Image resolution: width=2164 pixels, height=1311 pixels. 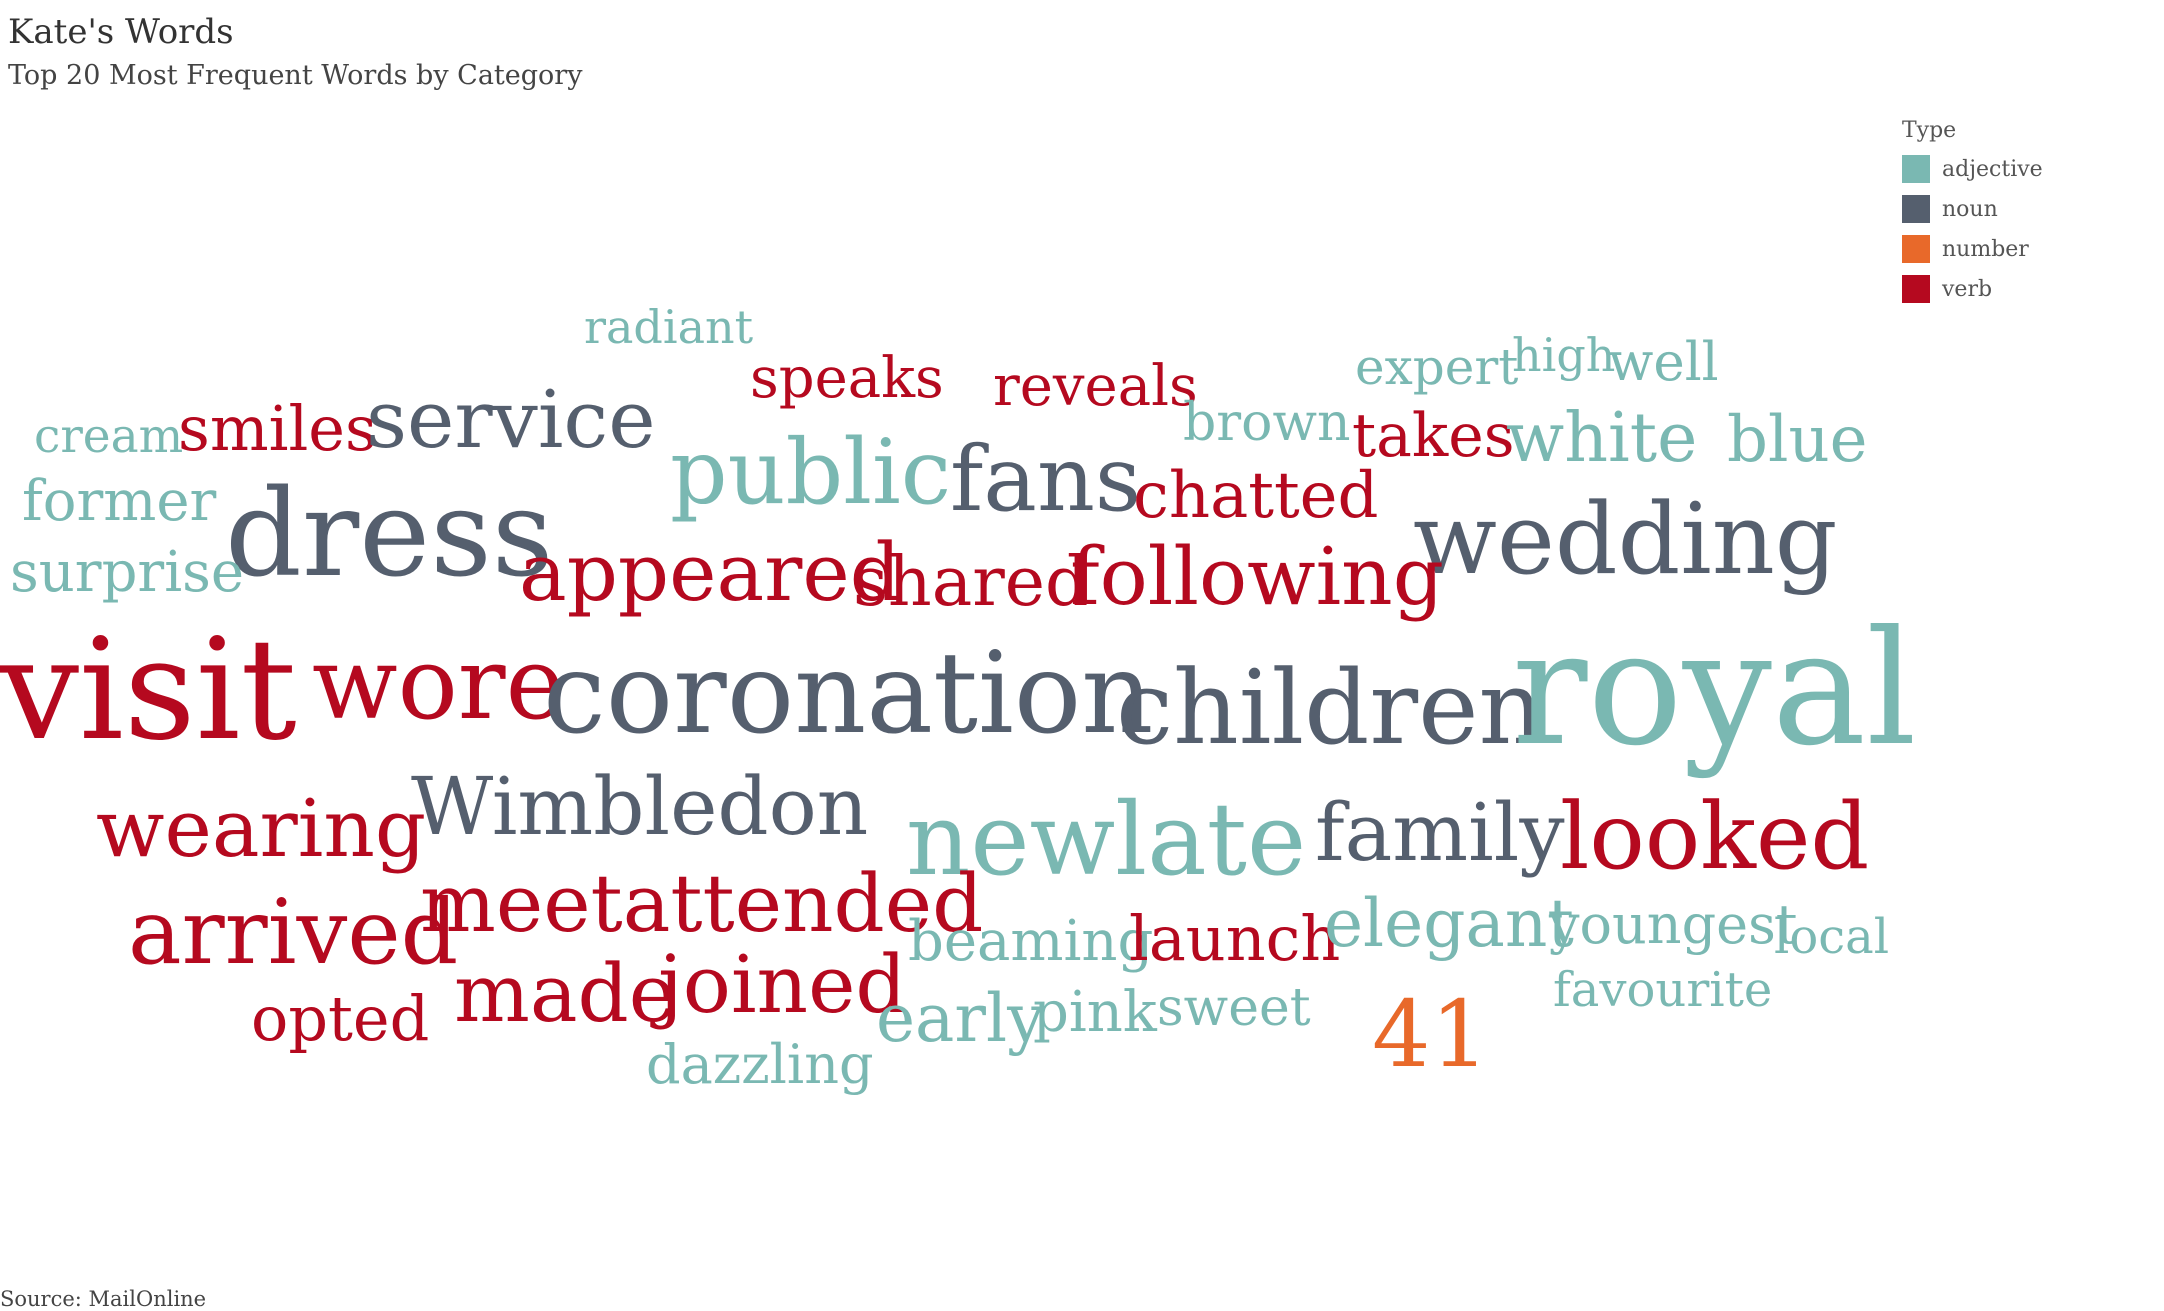 I want to click on legend-swatch-adjective, so click(x=1916, y=169).